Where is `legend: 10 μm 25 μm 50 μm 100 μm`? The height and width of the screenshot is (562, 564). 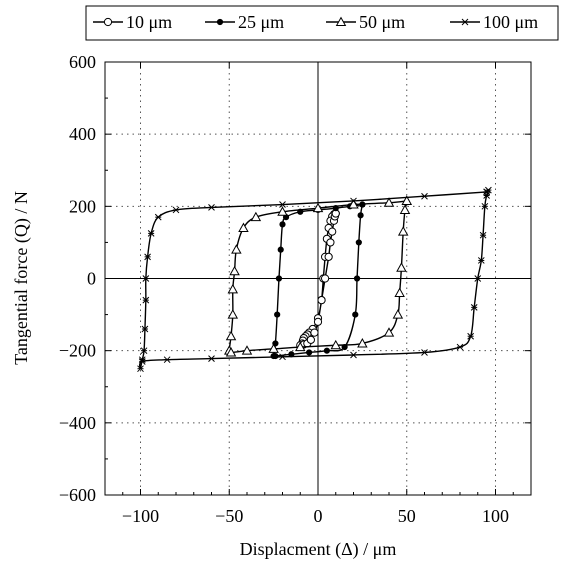
legend: 10 μm 25 μm 50 μm 100 μm is located at coordinates (322, 23).